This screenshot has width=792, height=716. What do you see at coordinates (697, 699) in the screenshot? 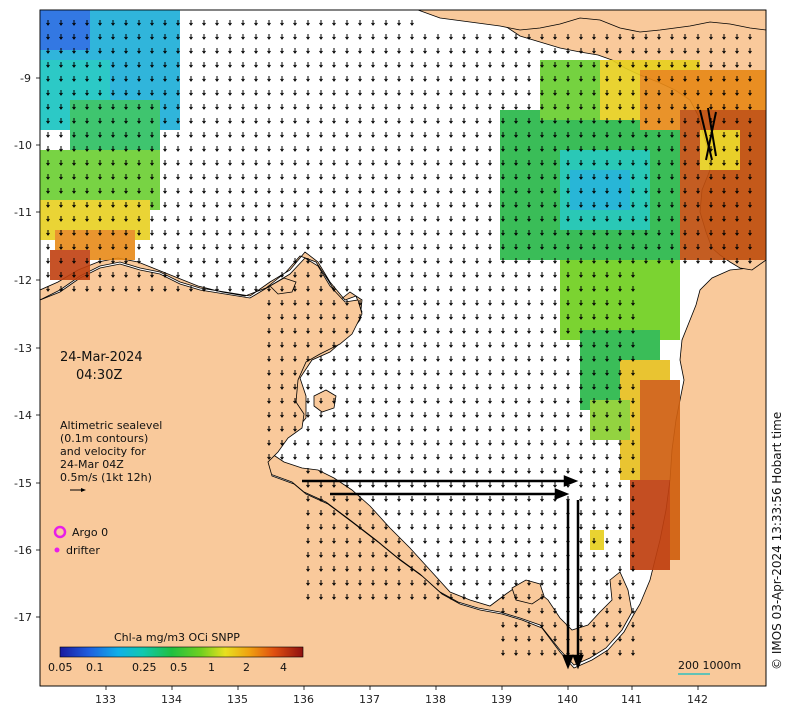
I see `lon-tick: 142` at bounding box center [697, 699].